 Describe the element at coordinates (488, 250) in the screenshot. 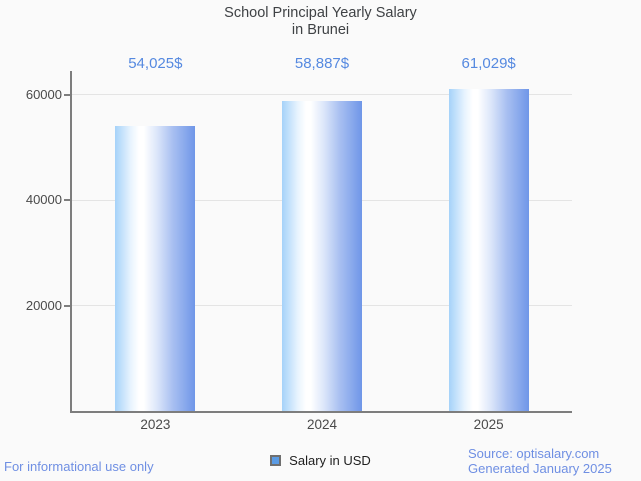

I see `bar-2025` at that location.